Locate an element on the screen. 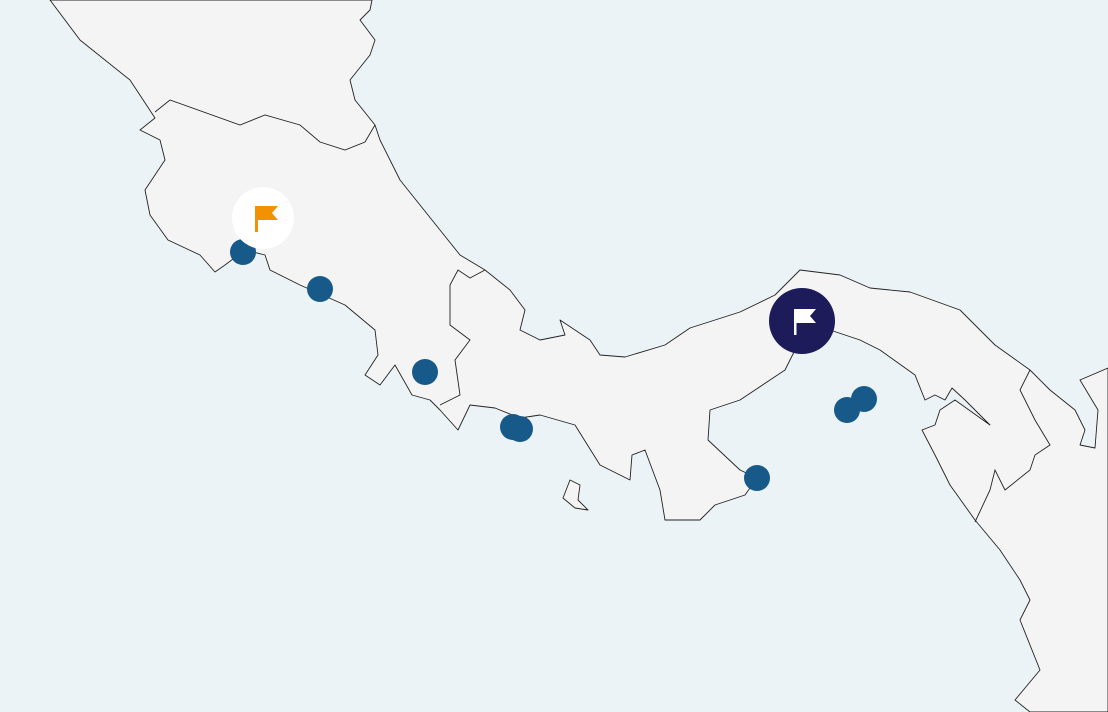 This screenshot has width=1108, height=712. border-panama is located at coordinates (462, 337).